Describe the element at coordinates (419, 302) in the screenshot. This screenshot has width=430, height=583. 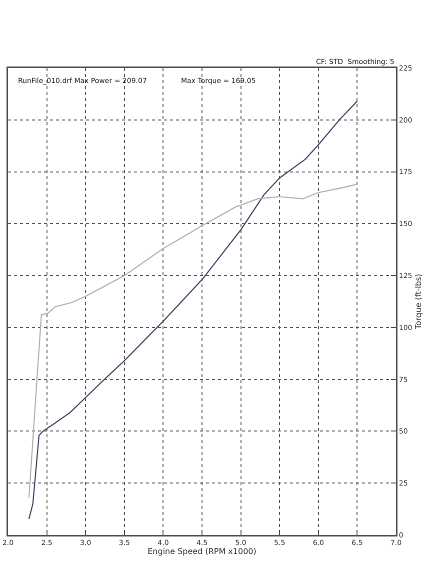
I see `y-axis-title: Torque (ft-lbs)` at that location.